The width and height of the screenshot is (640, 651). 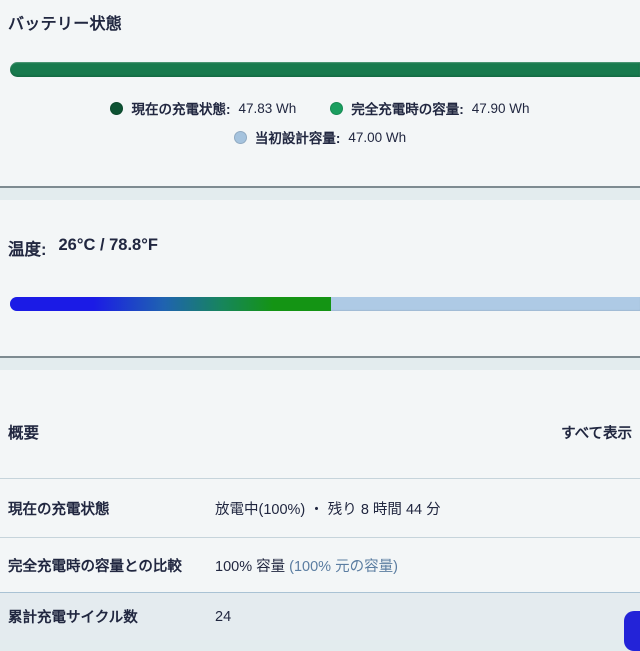 I want to click on list-item-full-charge-comparison: 完全充電時の容量との比較 100% 容量 (100% 元の容量), so click(x=320, y=564).